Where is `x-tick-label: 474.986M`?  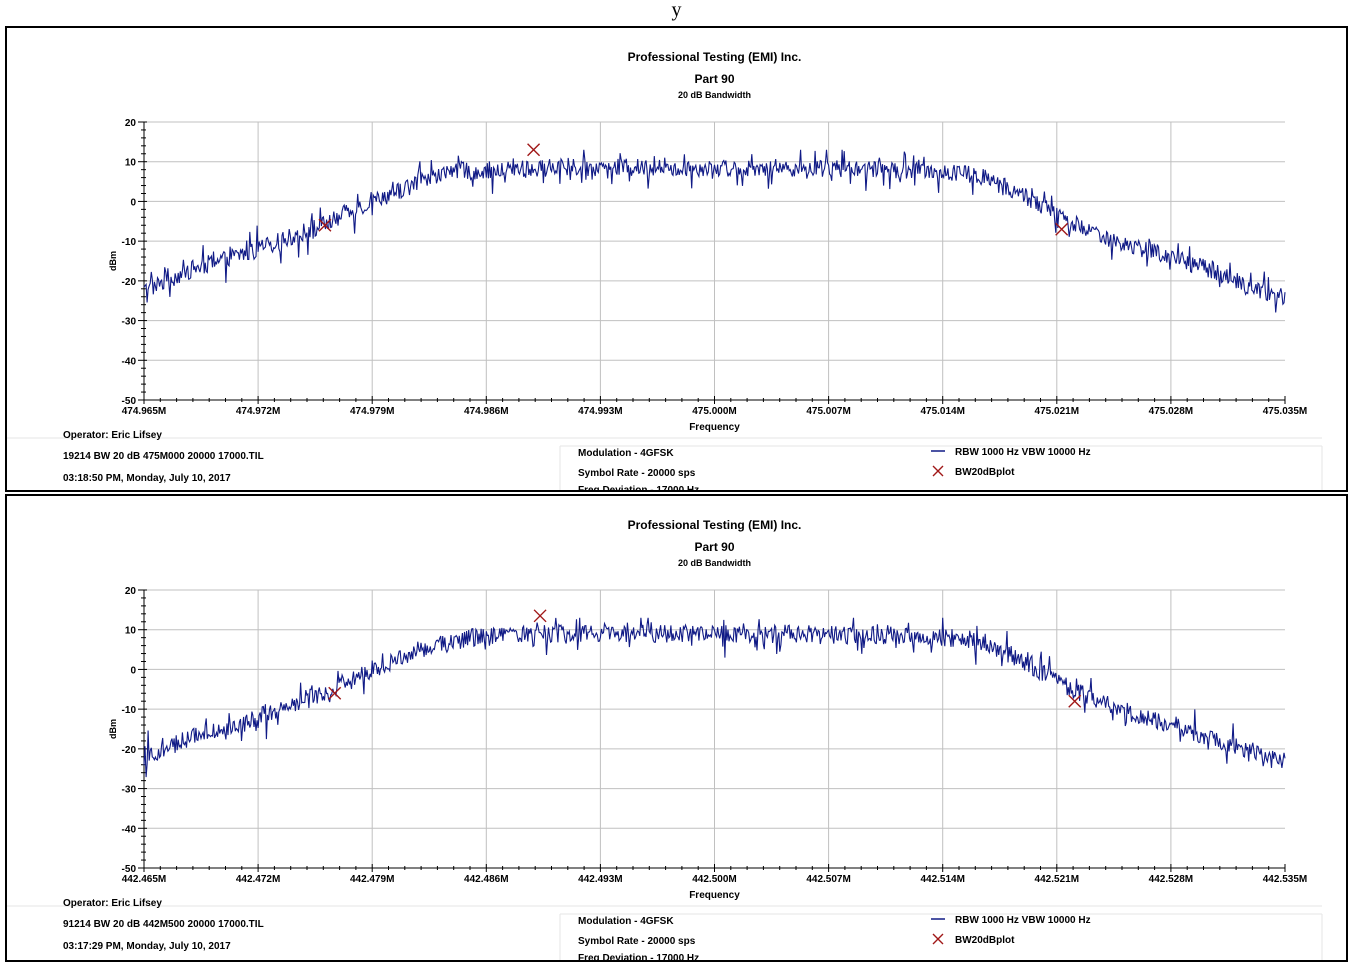 x-tick-label: 474.986M is located at coordinates (486, 411).